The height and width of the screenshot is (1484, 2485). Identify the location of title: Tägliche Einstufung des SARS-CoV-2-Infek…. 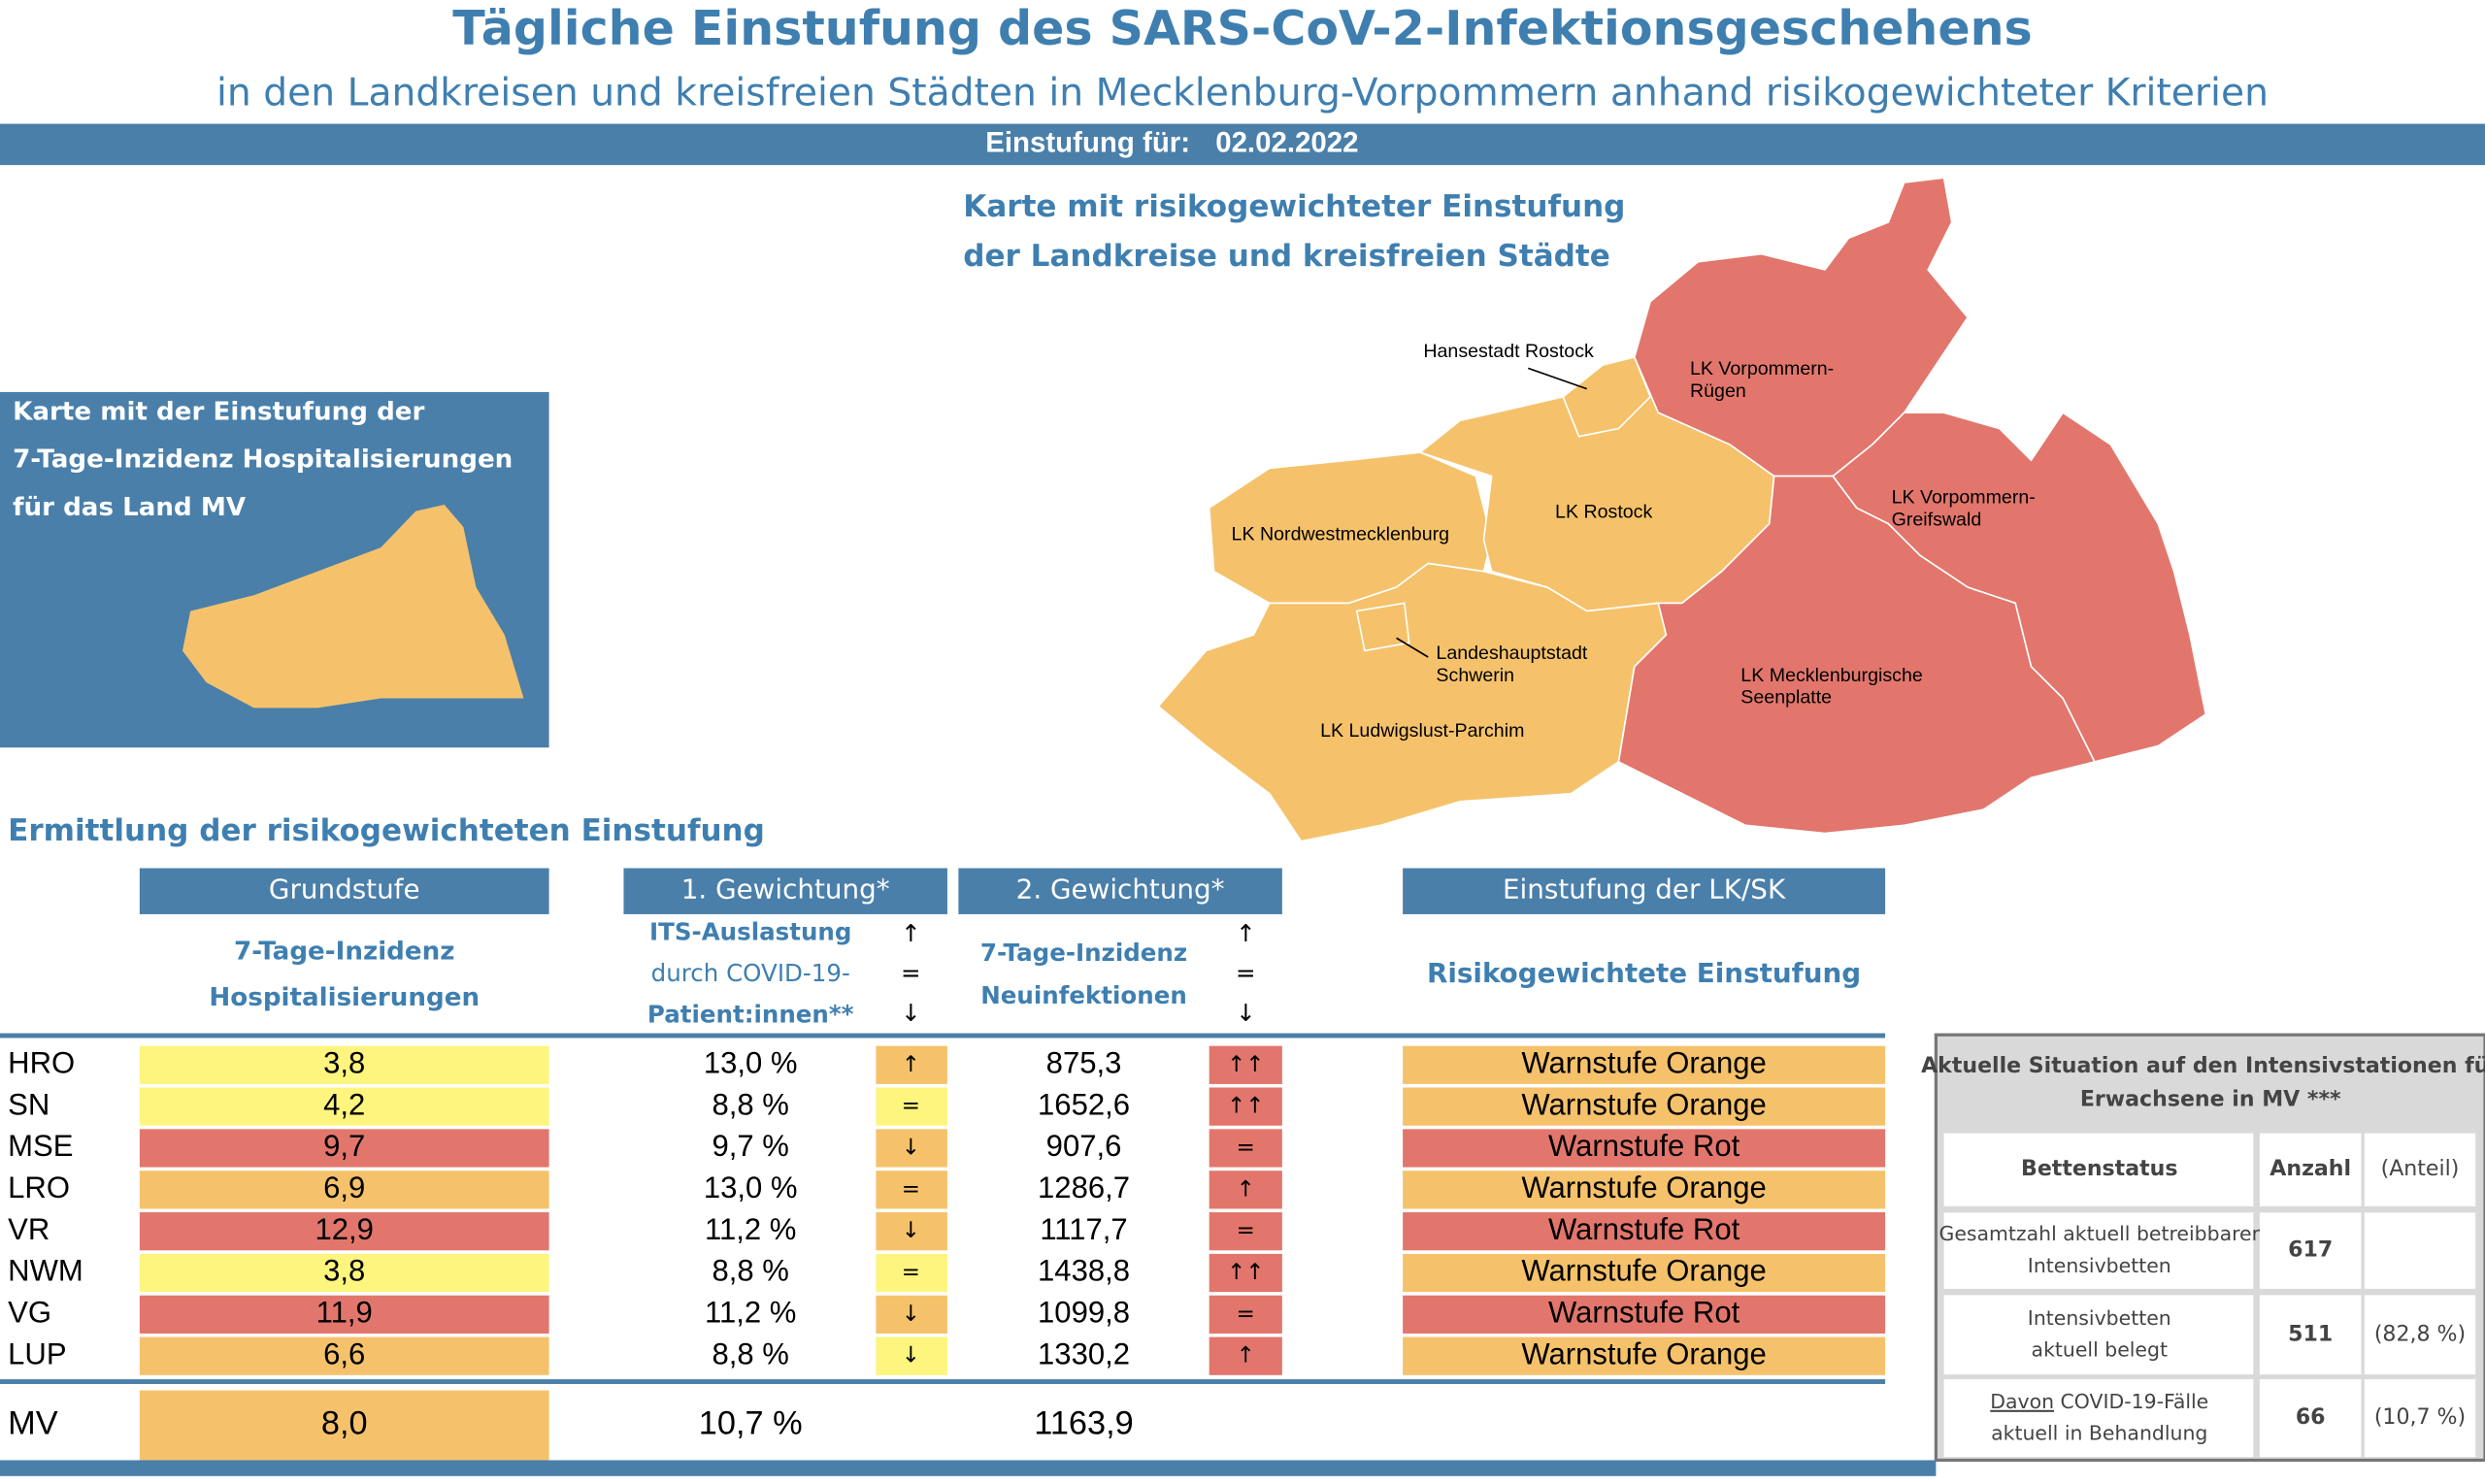
(1242, 28).